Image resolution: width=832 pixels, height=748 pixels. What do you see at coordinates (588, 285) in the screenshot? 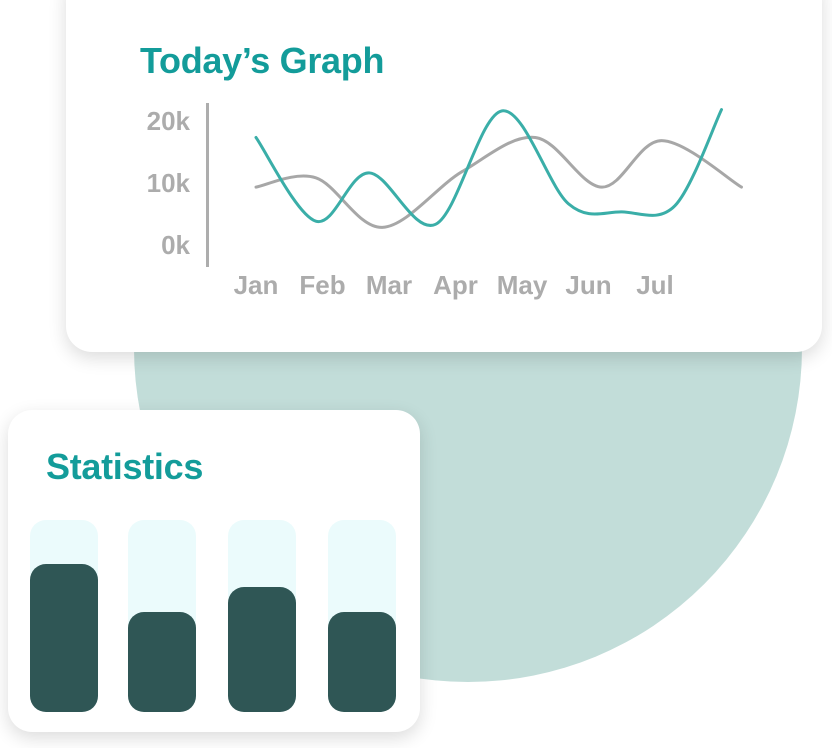
I see `x-tick-label: Jun` at bounding box center [588, 285].